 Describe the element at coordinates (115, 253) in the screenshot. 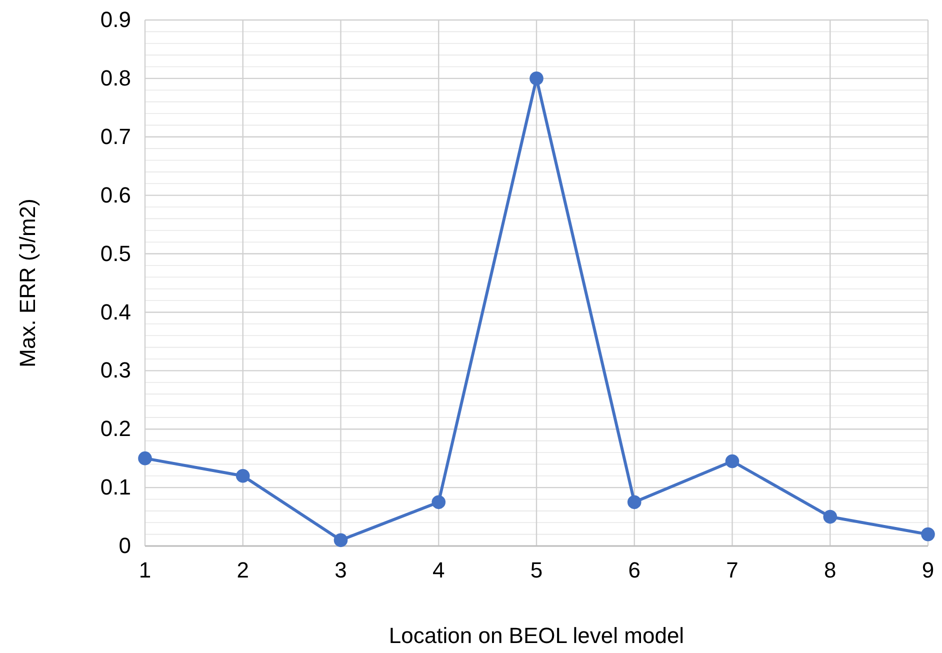

I see `y-tick-label: 0.5` at that location.